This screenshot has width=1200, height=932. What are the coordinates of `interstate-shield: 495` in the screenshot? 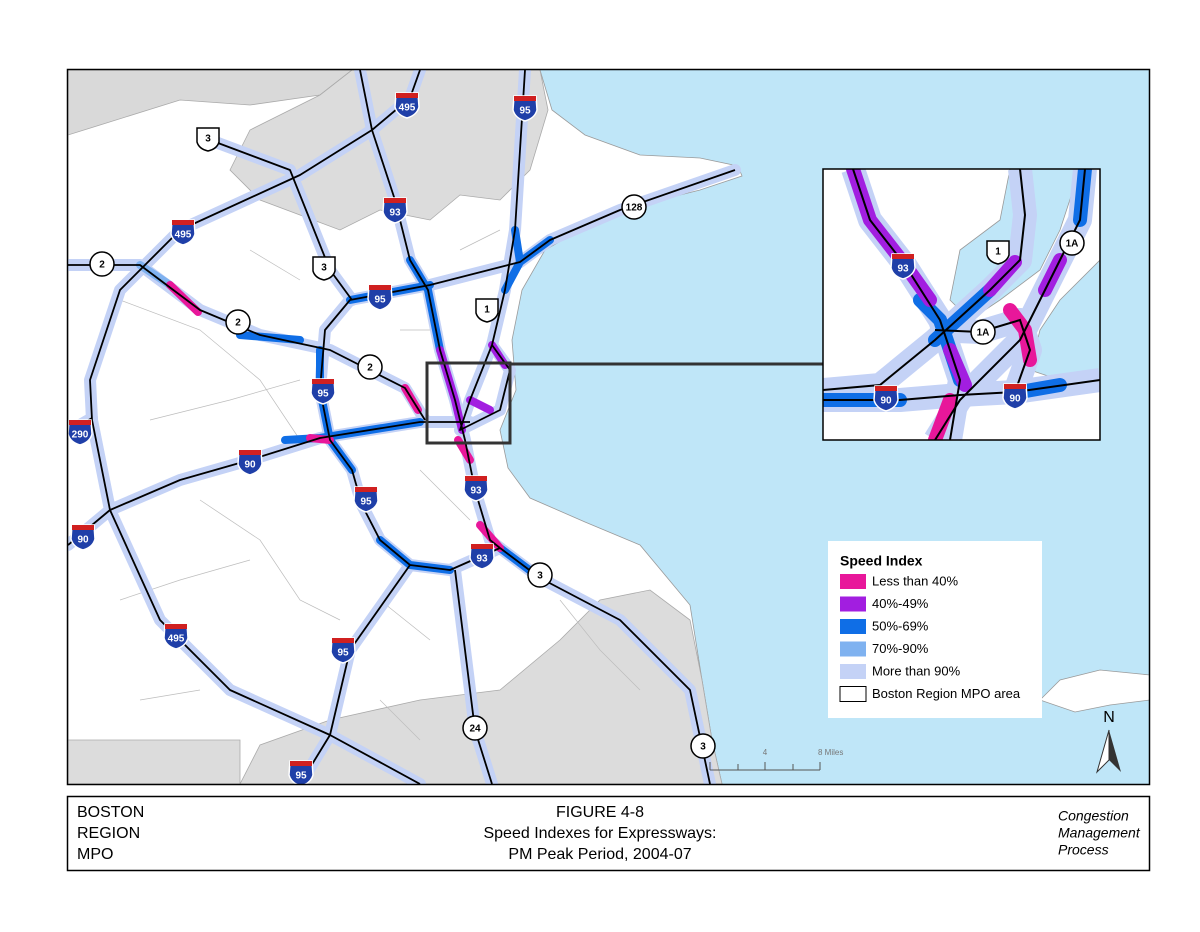 It's located at (176, 636).